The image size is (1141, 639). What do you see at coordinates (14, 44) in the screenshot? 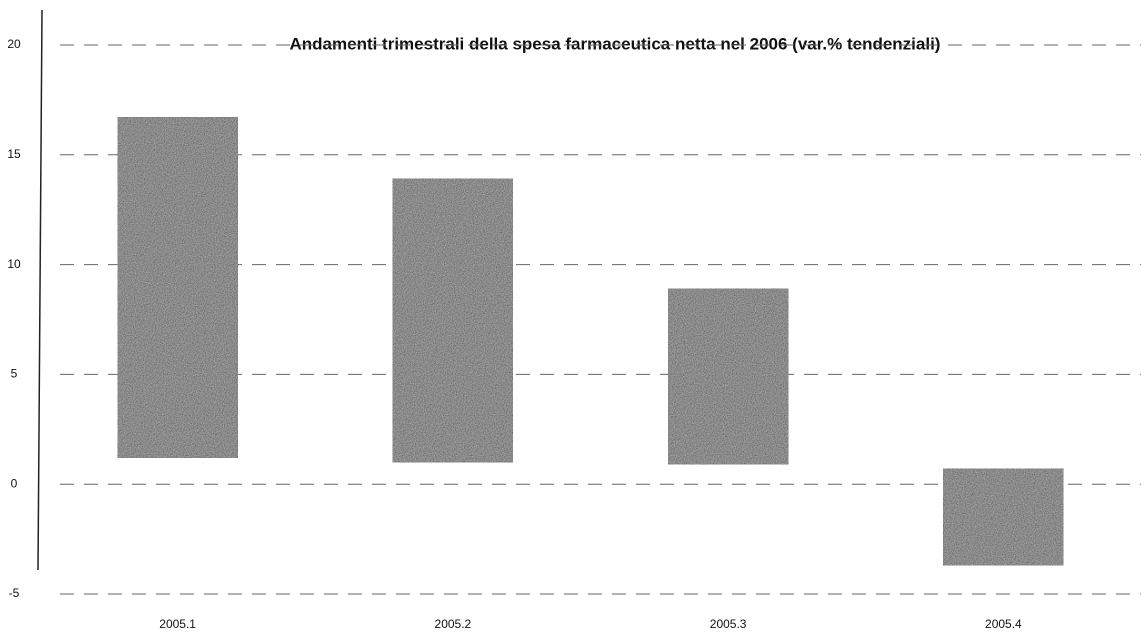
I see `y-tick-label: 20` at bounding box center [14, 44].